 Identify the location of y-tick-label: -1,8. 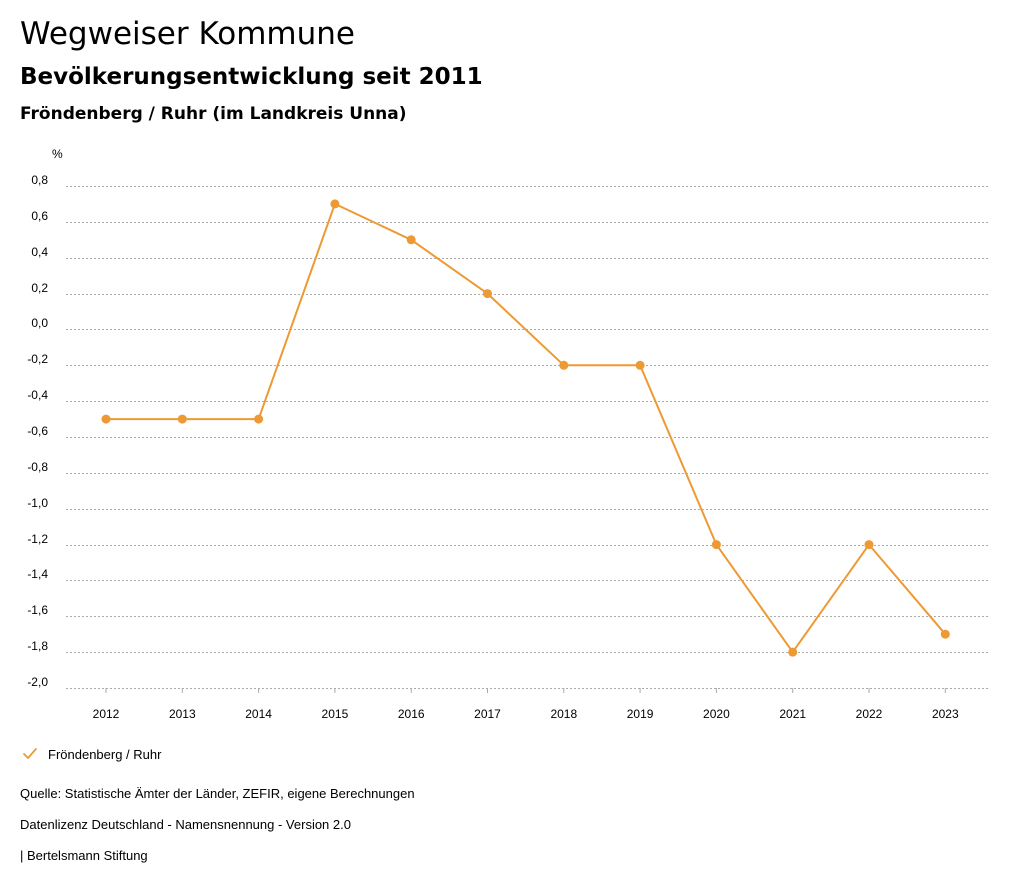
(37, 646).